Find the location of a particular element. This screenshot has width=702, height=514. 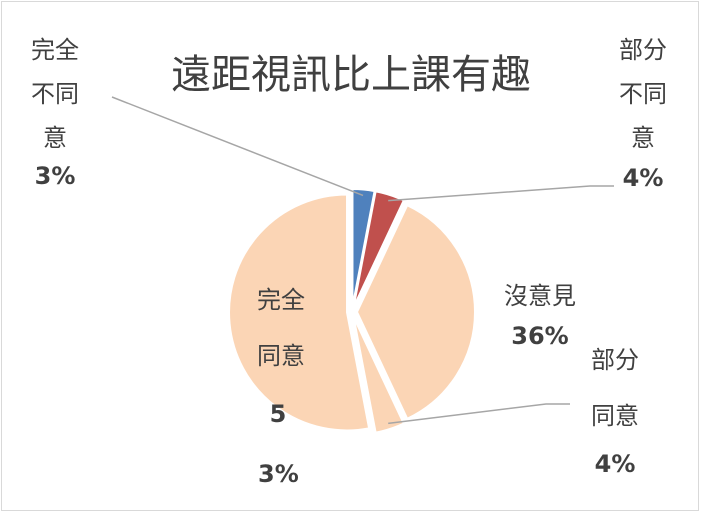

chart-title: 遠距視訊比上課有趣 is located at coordinates (351, 75).